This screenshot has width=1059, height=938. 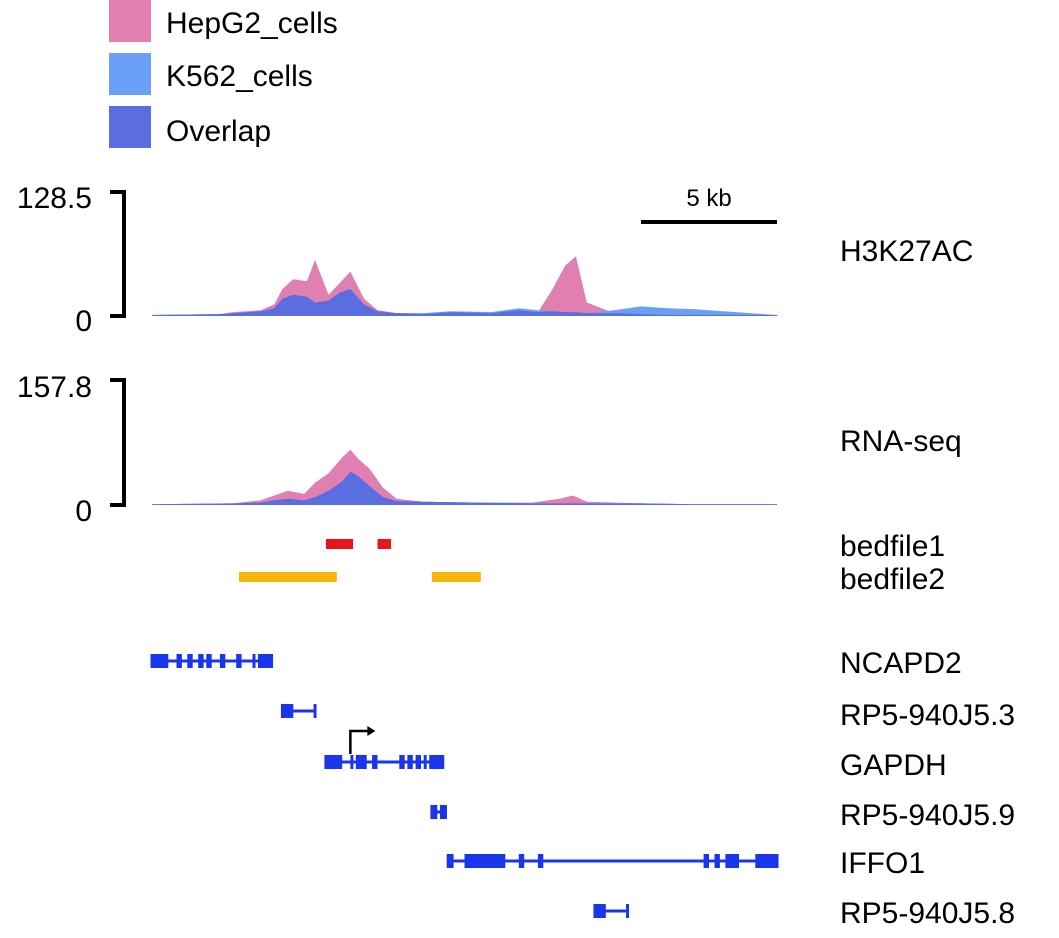 I want to click on bed-tracks: bedfile1 bedfile2, so click(x=592, y=563).